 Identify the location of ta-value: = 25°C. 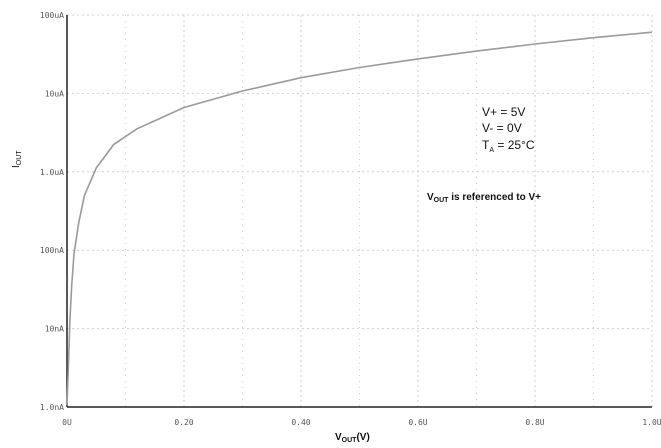
(514, 145).